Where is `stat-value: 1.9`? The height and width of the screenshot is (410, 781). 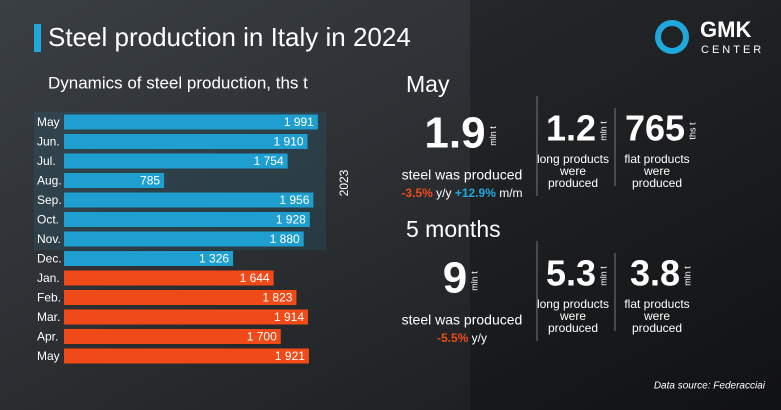 stat-value: 1.9 is located at coordinates (454, 133).